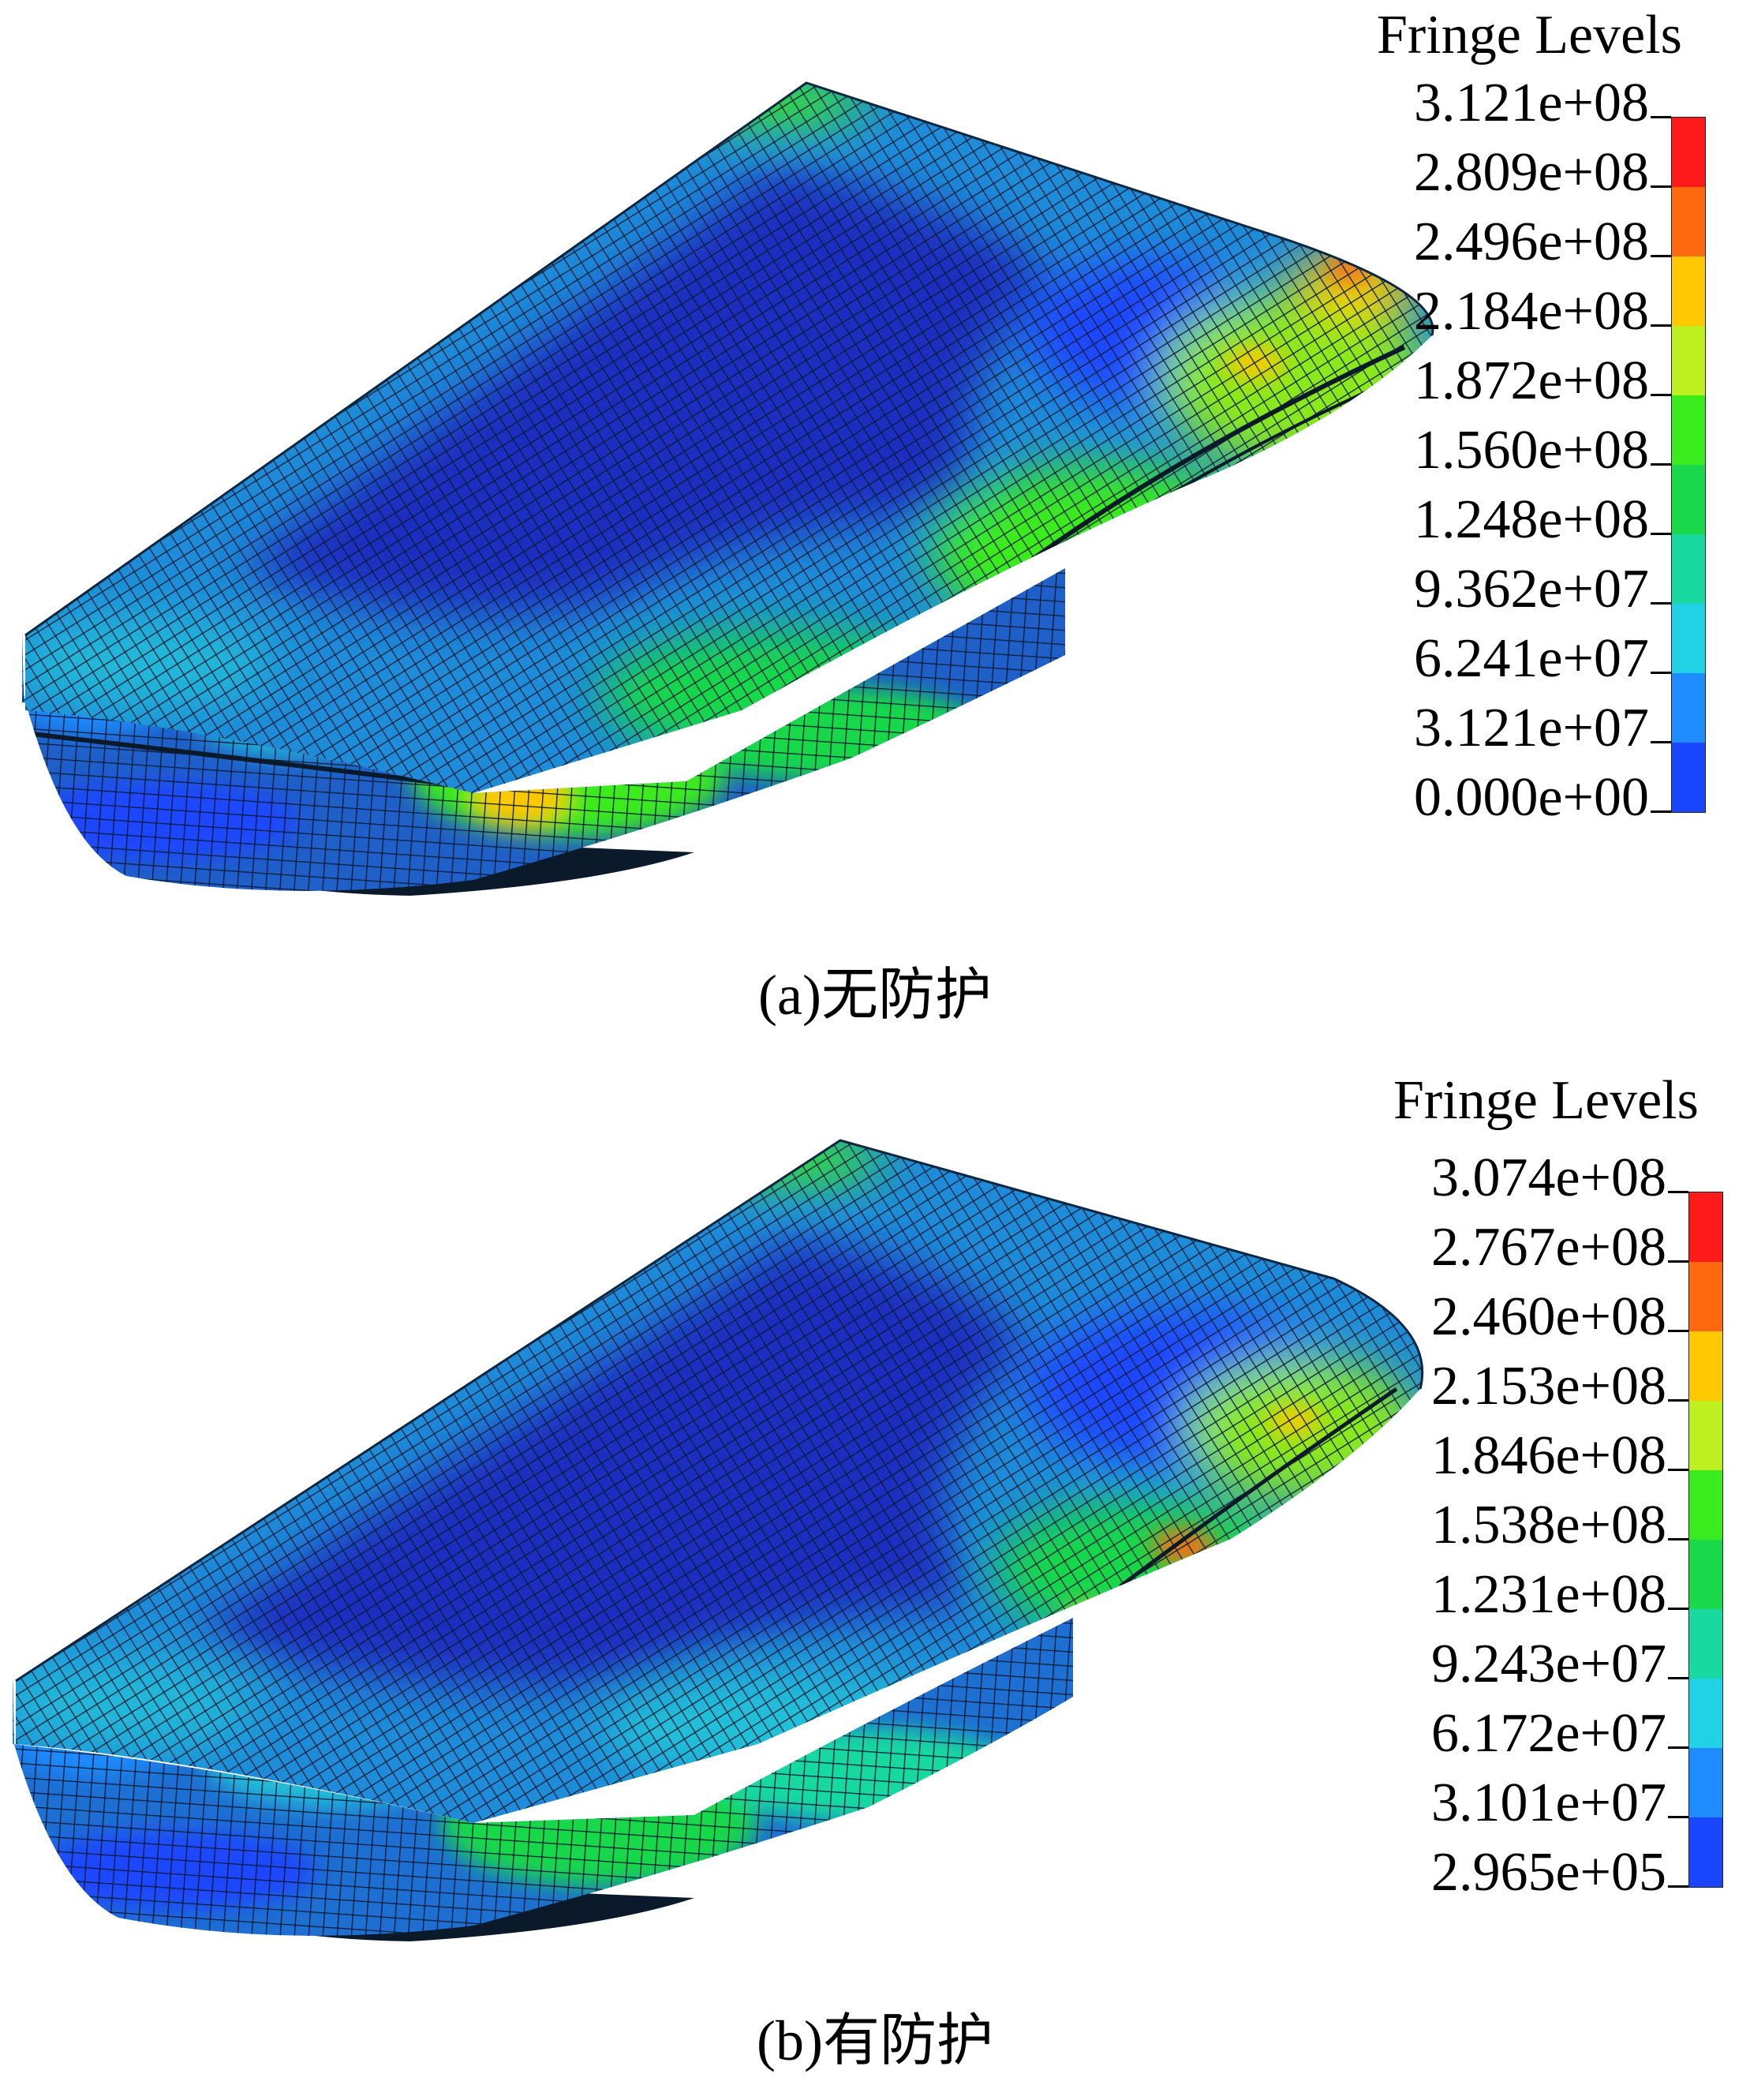 The width and height of the screenshot is (1750, 2100). Describe the element at coordinates (1531, 311) in the screenshot. I see `legend-level-label: 2.184e+08` at that location.